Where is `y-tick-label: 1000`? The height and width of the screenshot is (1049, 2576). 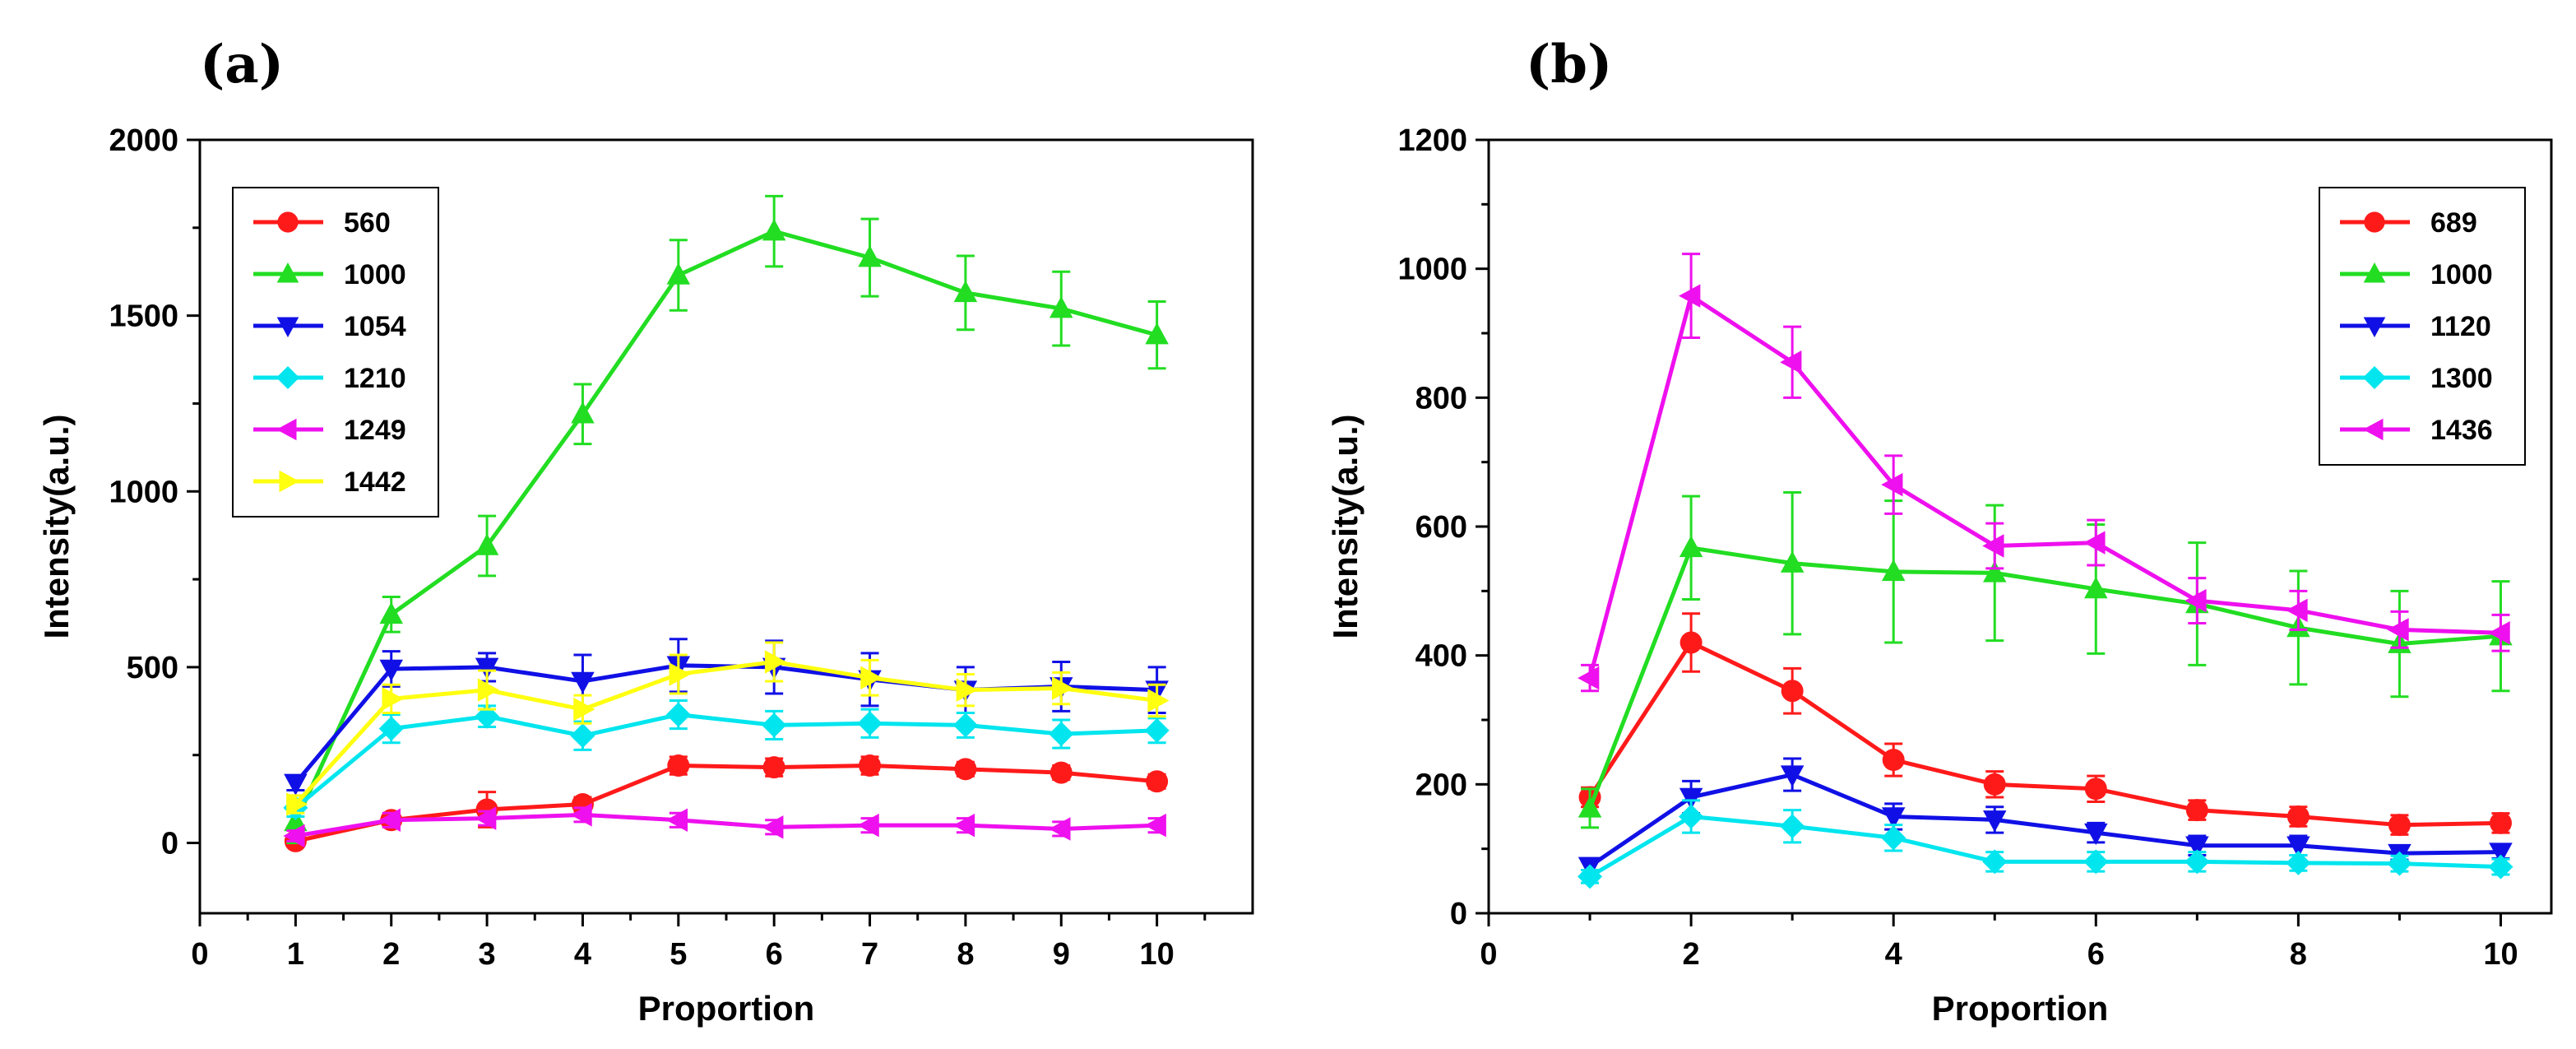
y-tick-label: 1000 is located at coordinates (143, 492).